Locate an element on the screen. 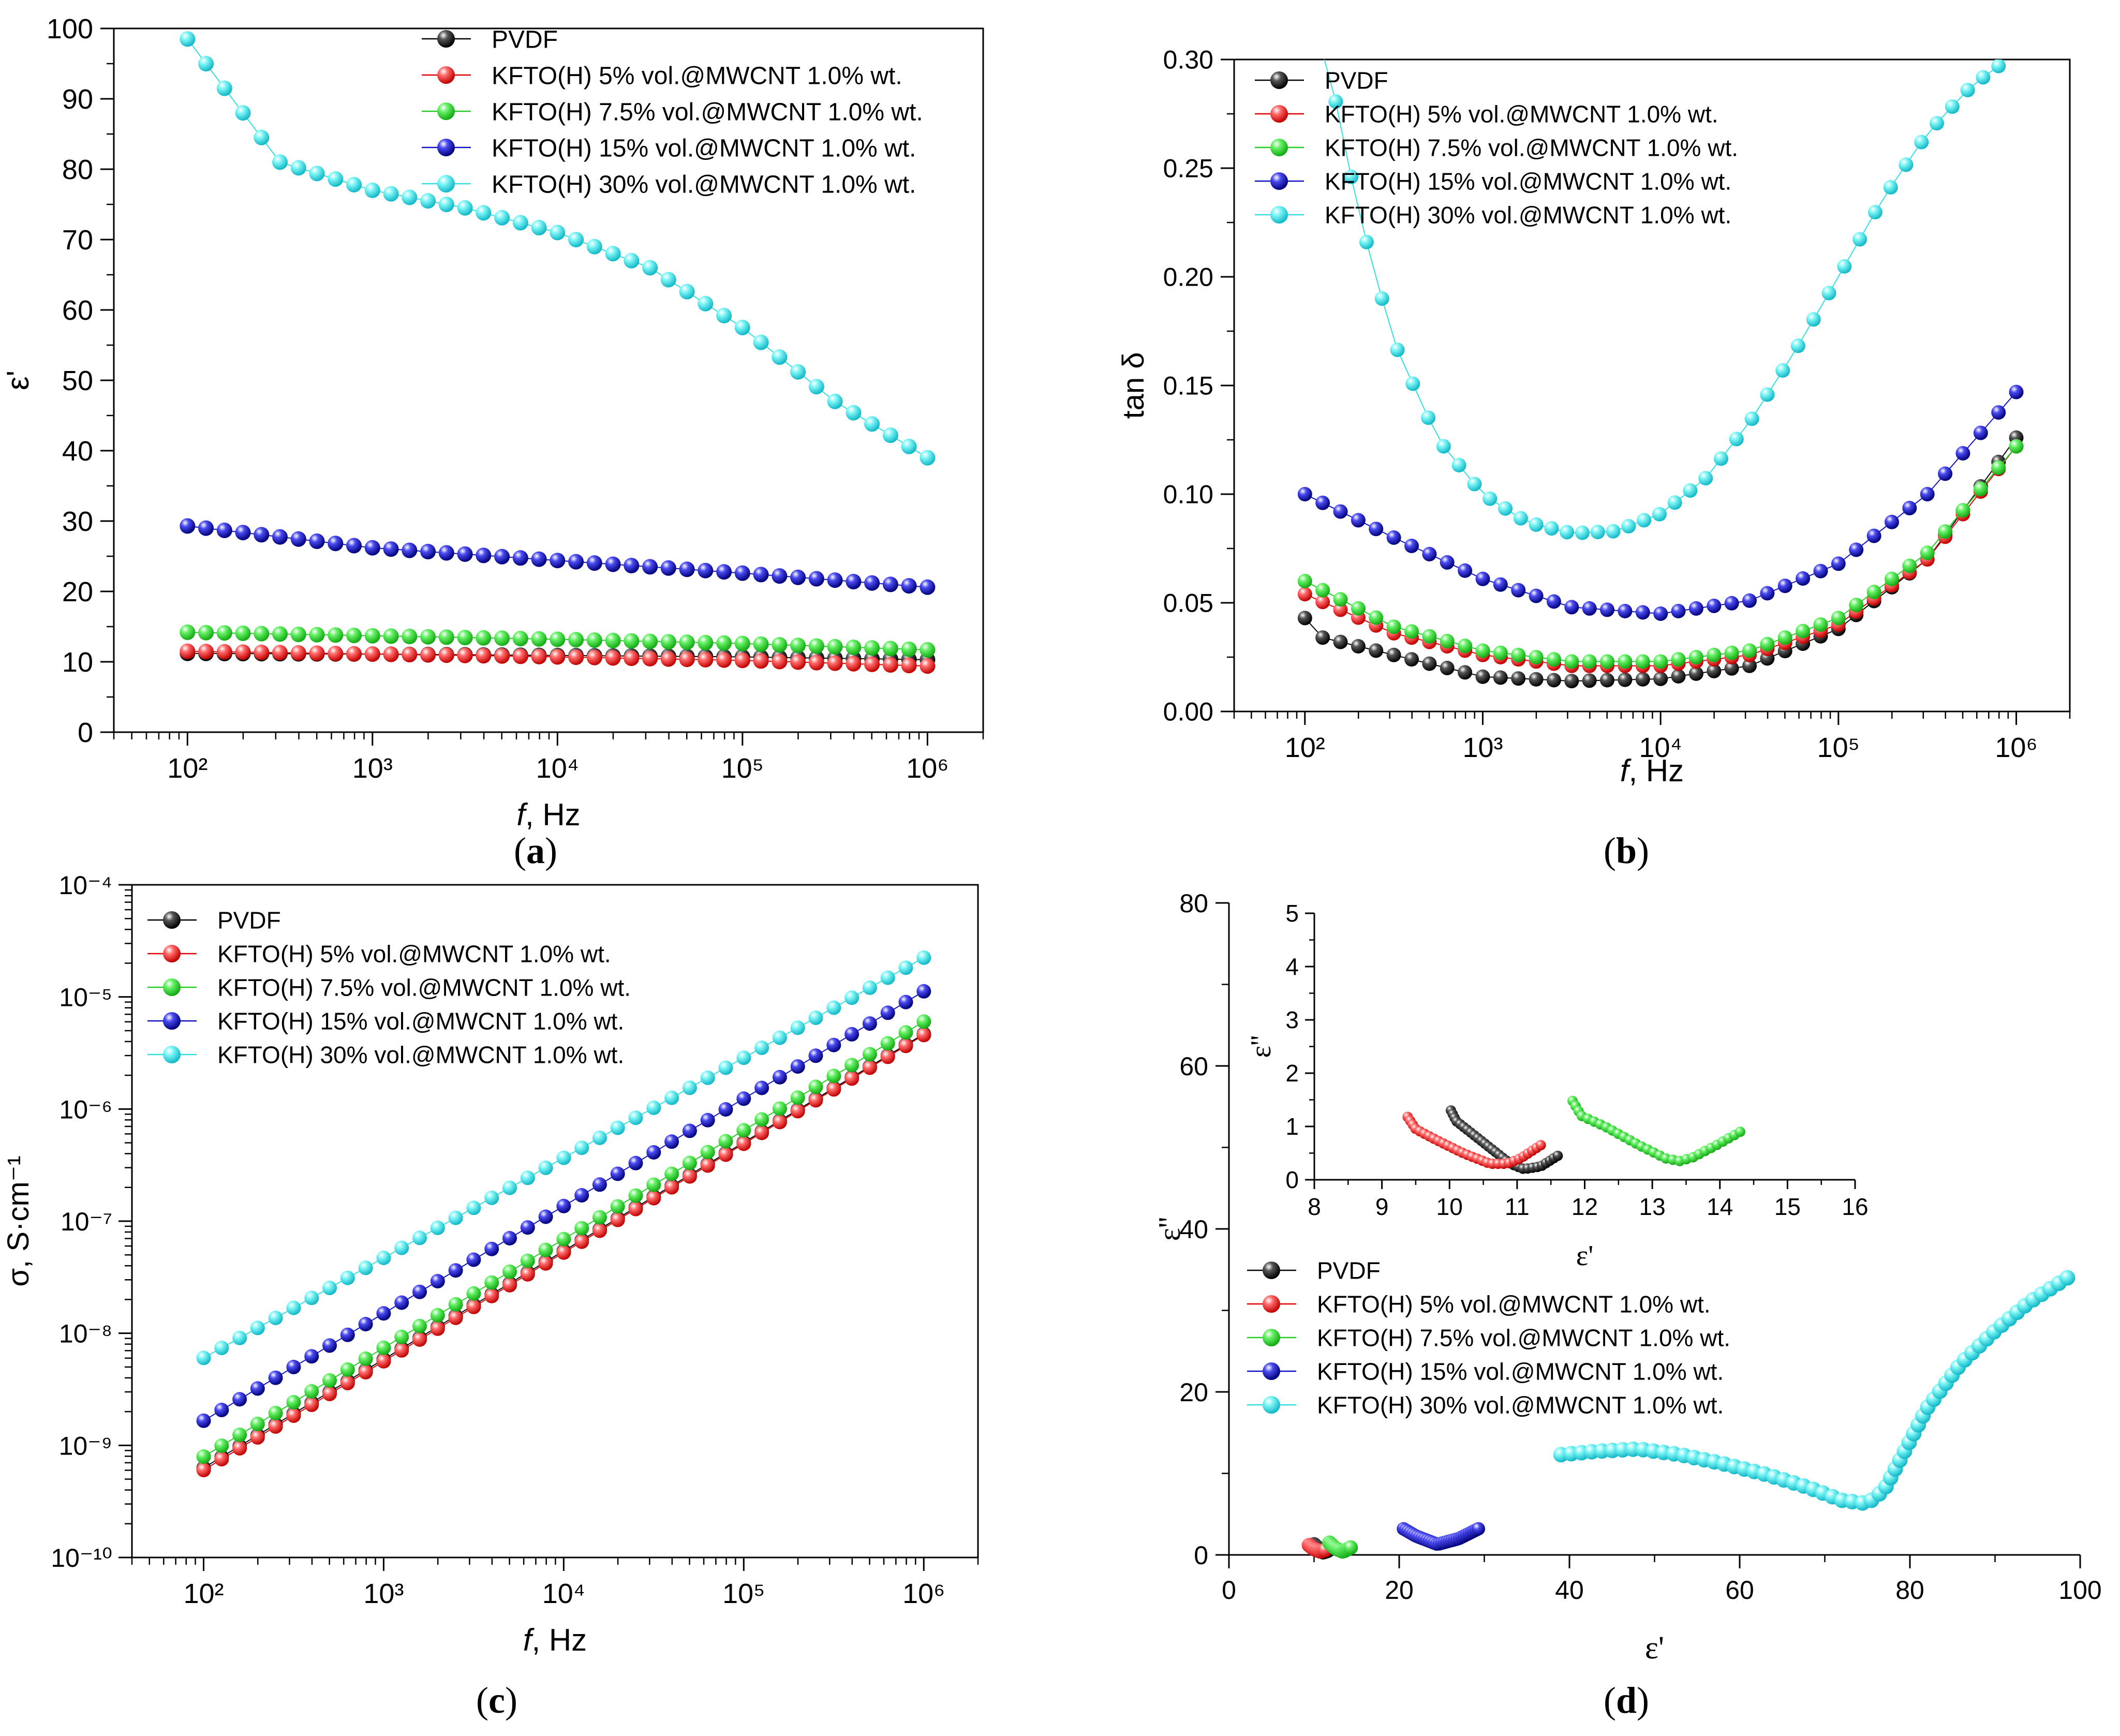 The image size is (2120, 1736). inset-x-tick-label: 11 is located at coordinates (1518, 1206).